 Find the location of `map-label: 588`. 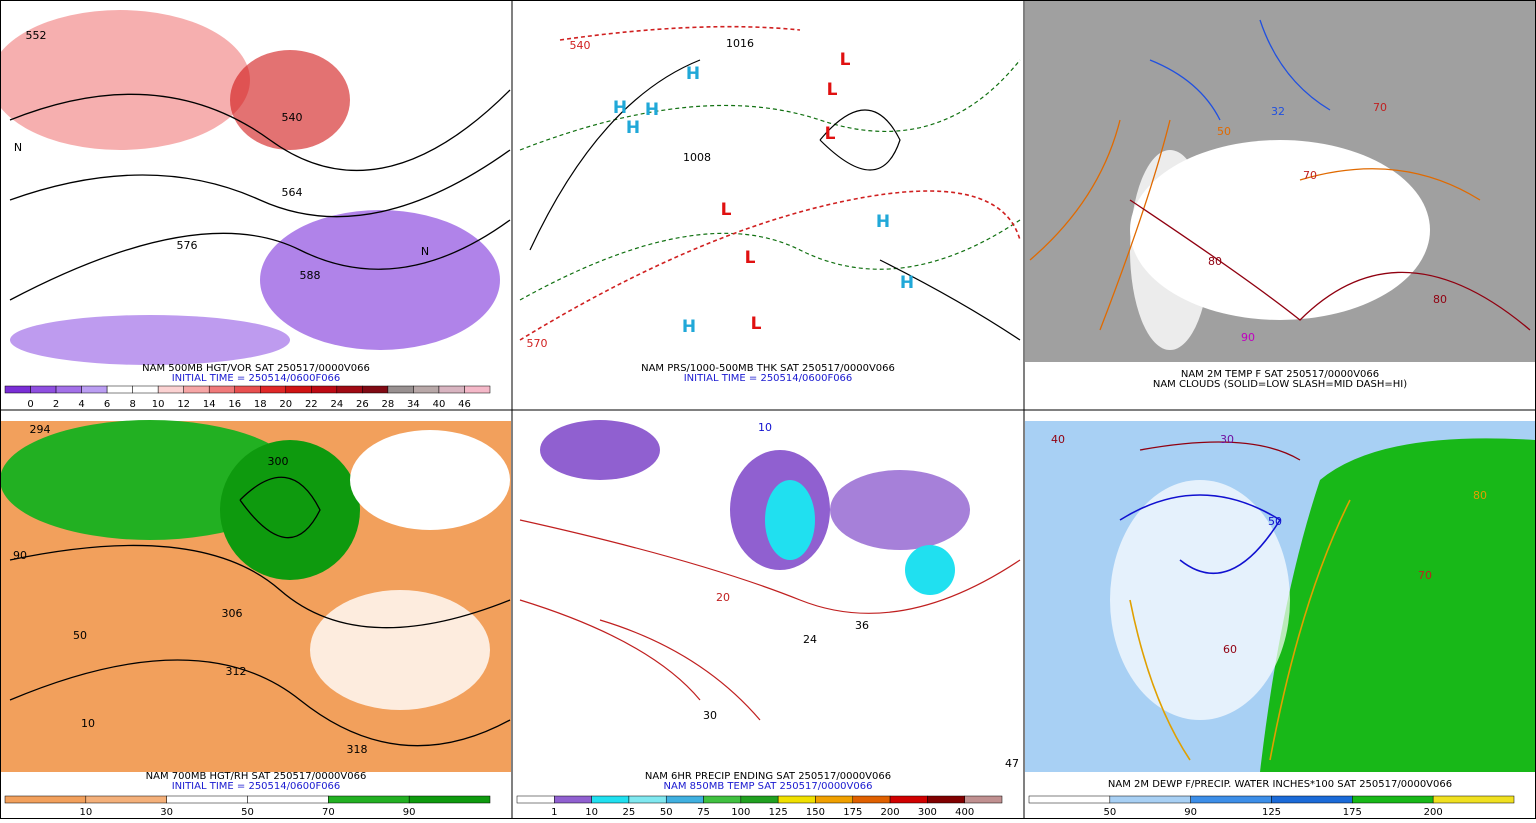

map-label: 588 is located at coordinates (310, 275).